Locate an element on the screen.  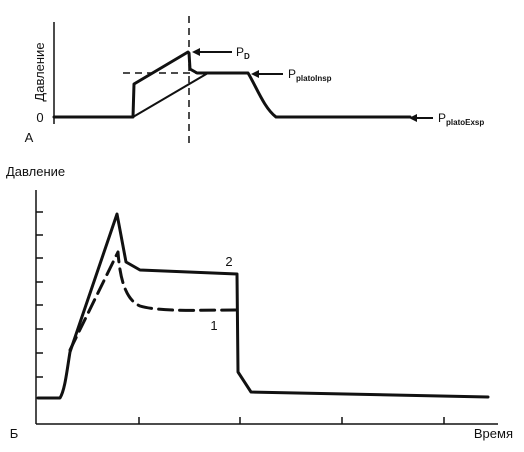
panel-a-pressure-curve is located at coordinates (232, 84).